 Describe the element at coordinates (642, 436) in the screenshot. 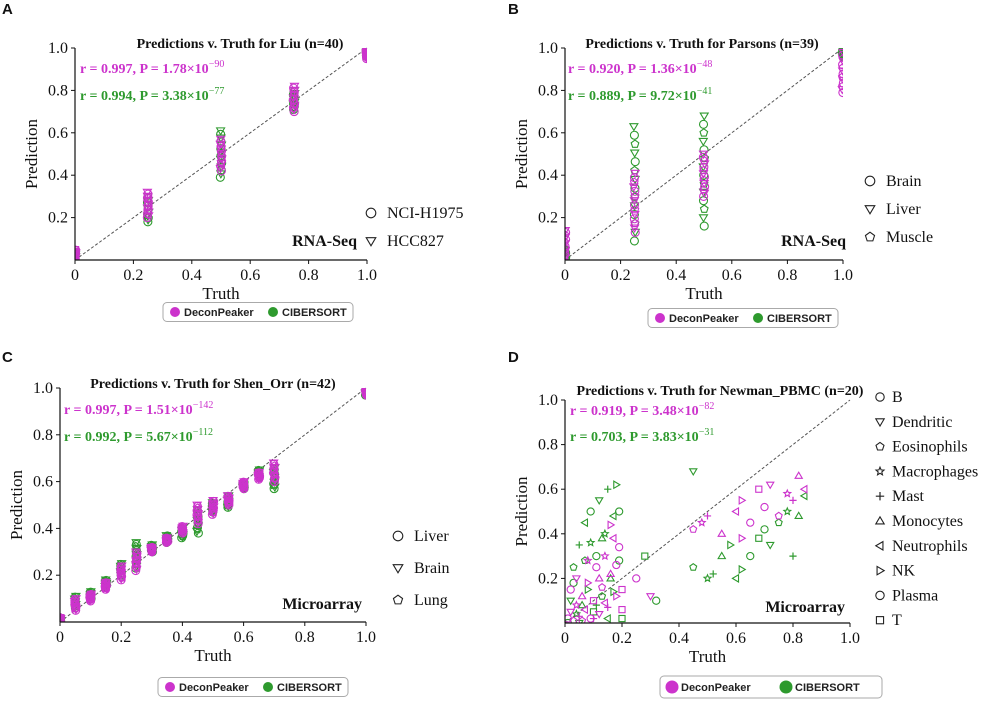

I see `stat-cibersort: r = 0.703, P = 3.83×10−31` at that location.